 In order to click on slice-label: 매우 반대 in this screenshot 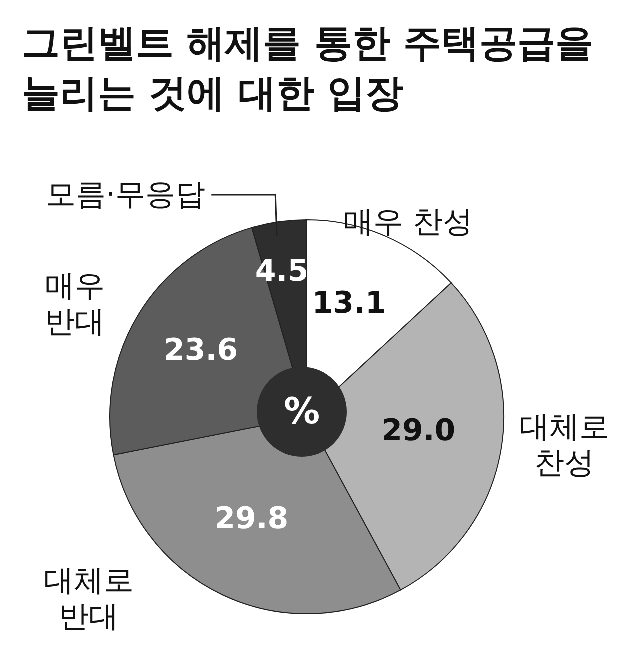, I will do `click(74, 304)`.